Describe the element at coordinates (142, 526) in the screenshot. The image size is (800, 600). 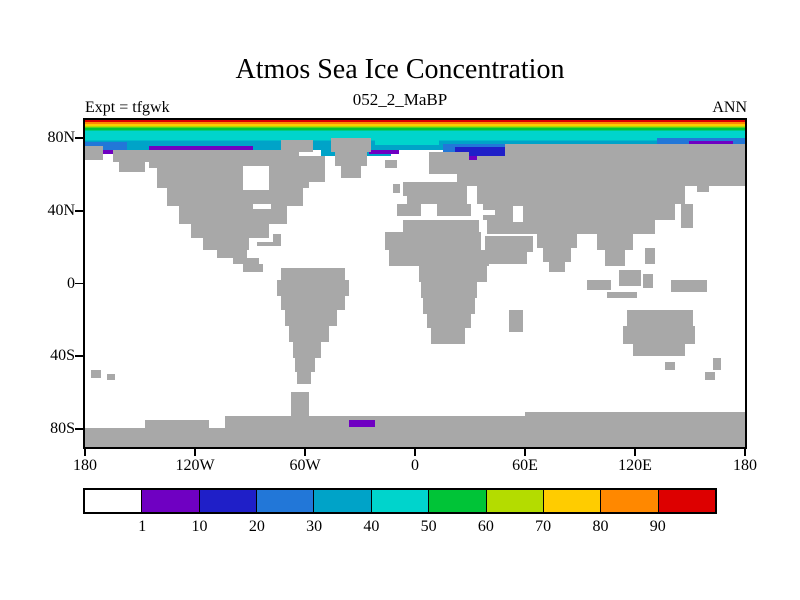
I see `colorbar-tick-label: 1` at that location.